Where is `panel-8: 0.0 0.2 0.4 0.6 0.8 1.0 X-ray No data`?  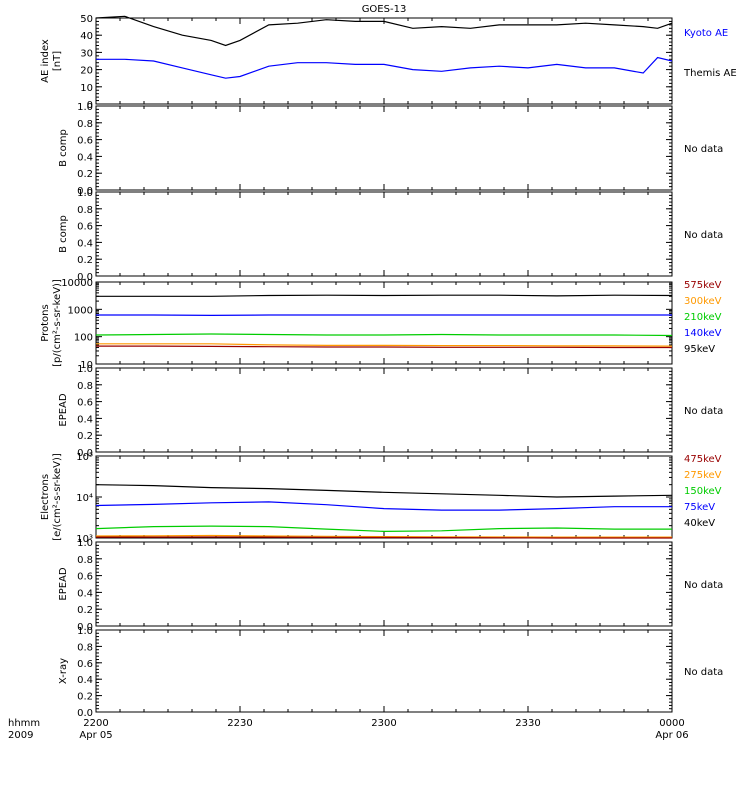 panel-8: 0.0 0.2 0.4 0.6 0.8 1.0 X-ray No data is located at coordinates (390, 672).